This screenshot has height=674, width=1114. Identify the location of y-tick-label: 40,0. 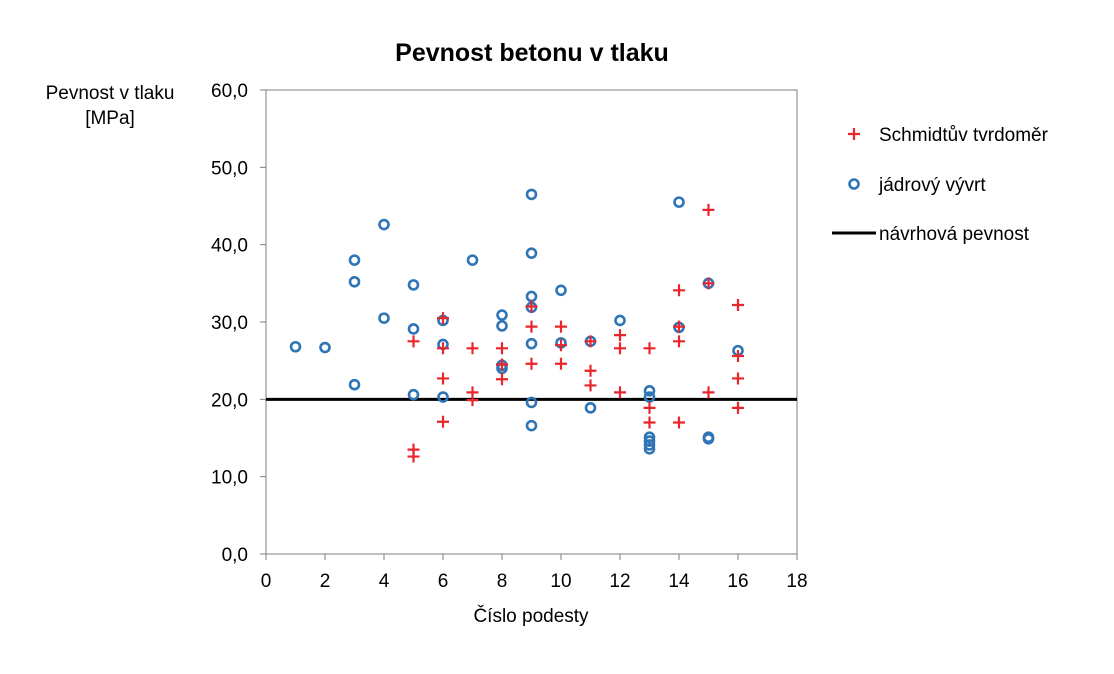
(229, 246).